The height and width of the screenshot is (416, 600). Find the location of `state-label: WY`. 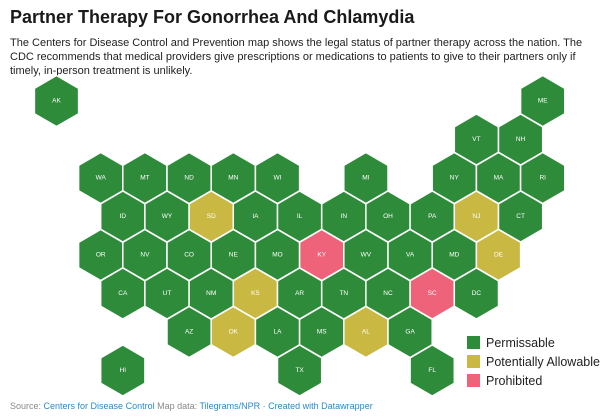

state-label: WY is located at coordinates (167, 216).